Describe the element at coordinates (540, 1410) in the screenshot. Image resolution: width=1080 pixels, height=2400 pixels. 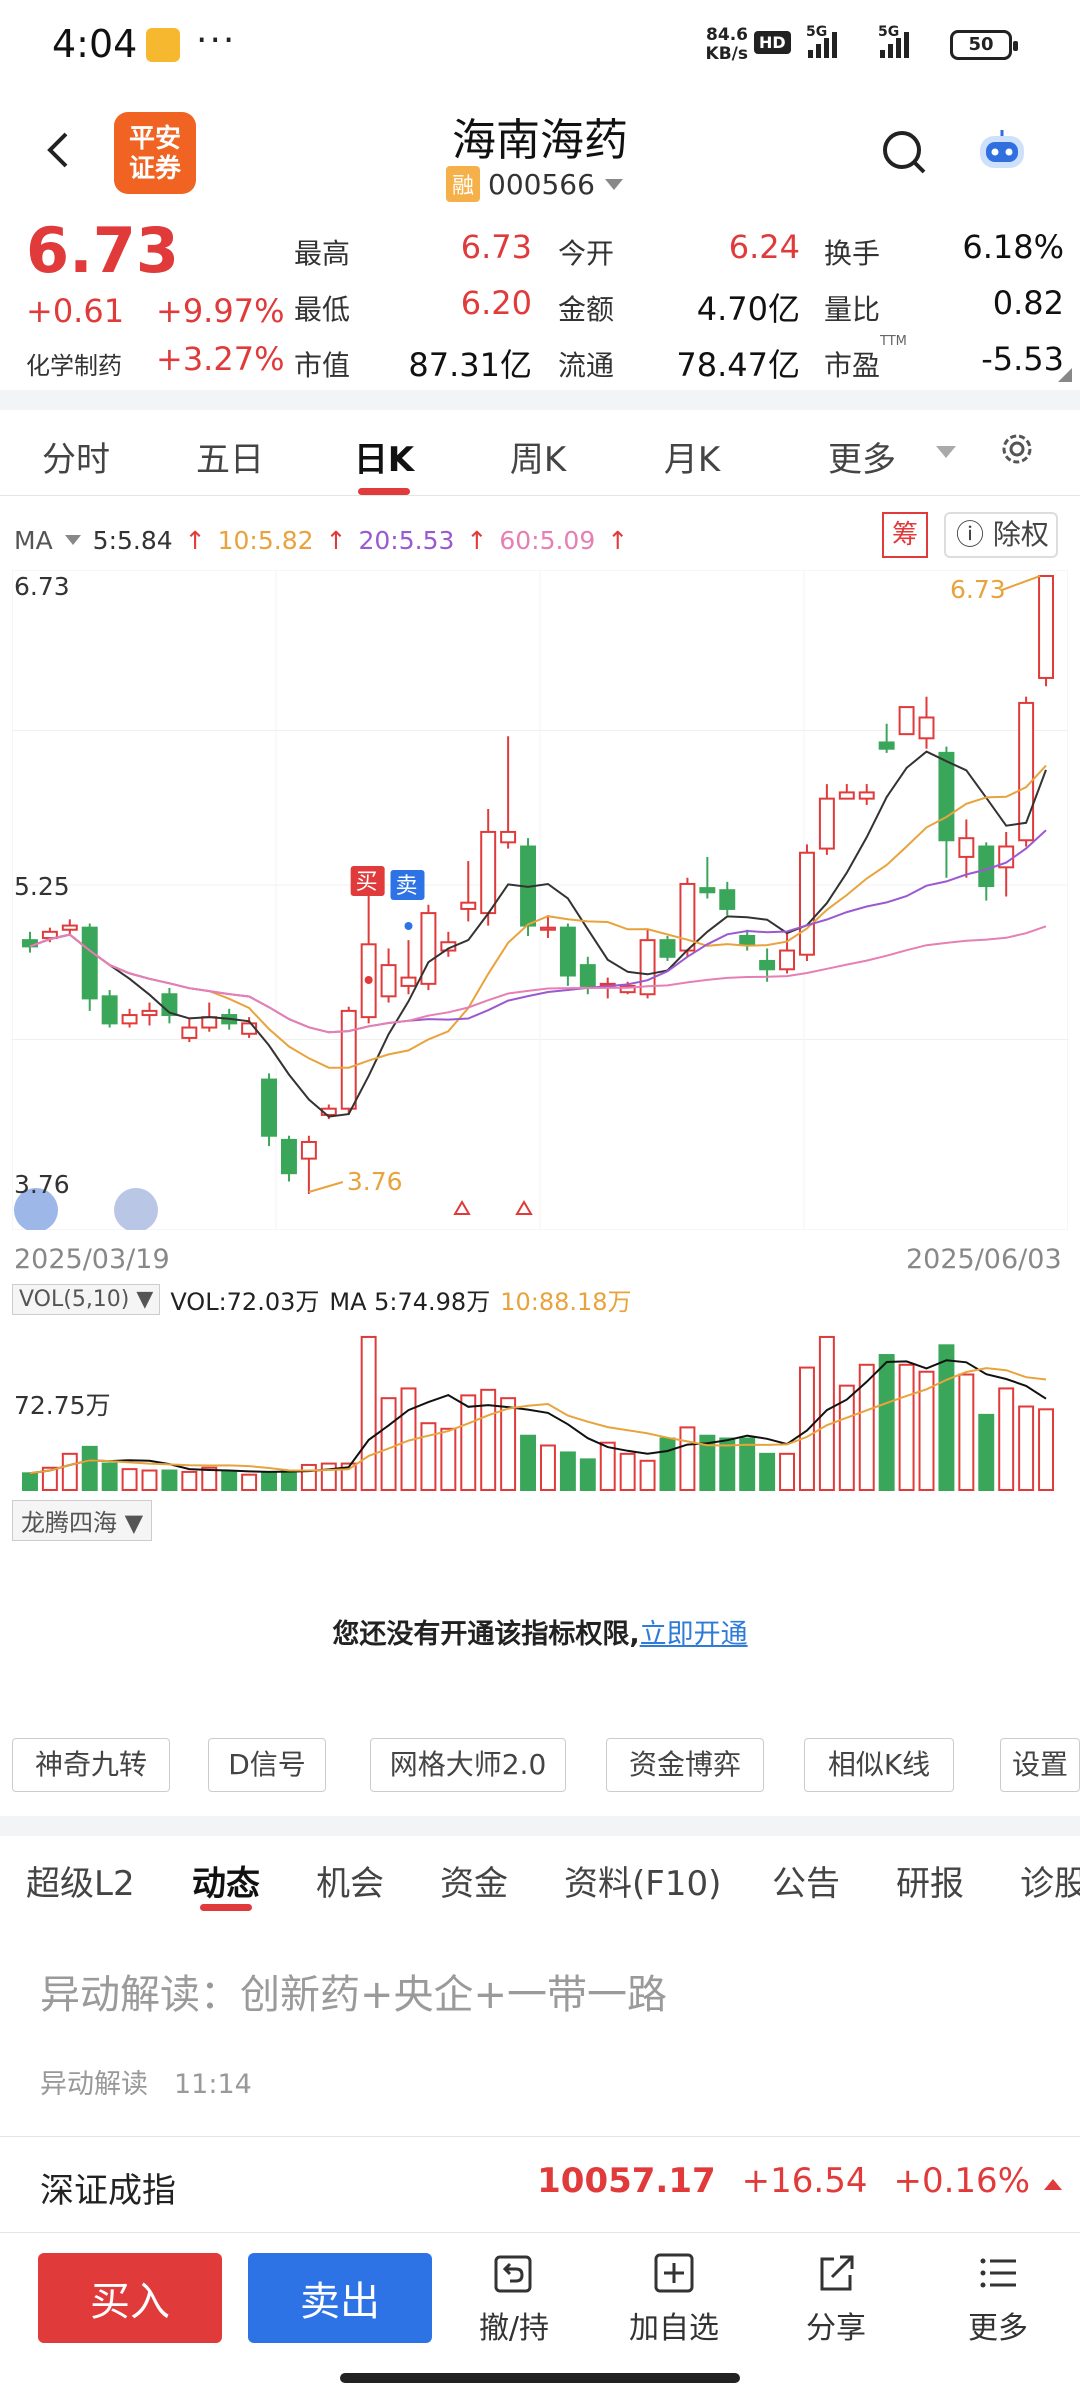
I see `volume-chart` at that location.